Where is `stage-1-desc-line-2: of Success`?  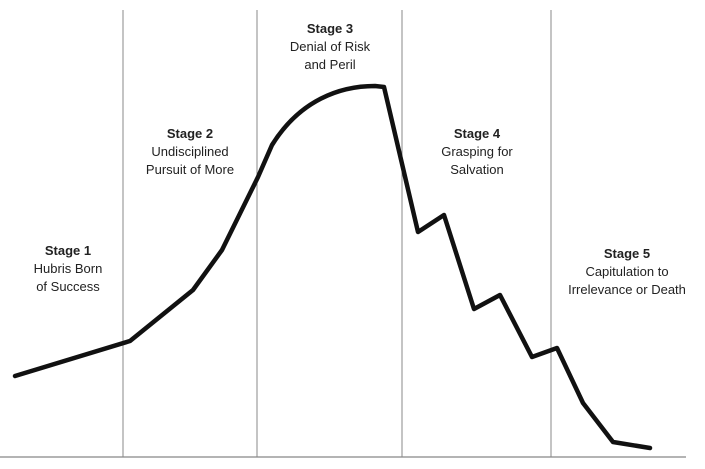 stage-1-desc-line-2: of Success is located at coordinates (68, 286).